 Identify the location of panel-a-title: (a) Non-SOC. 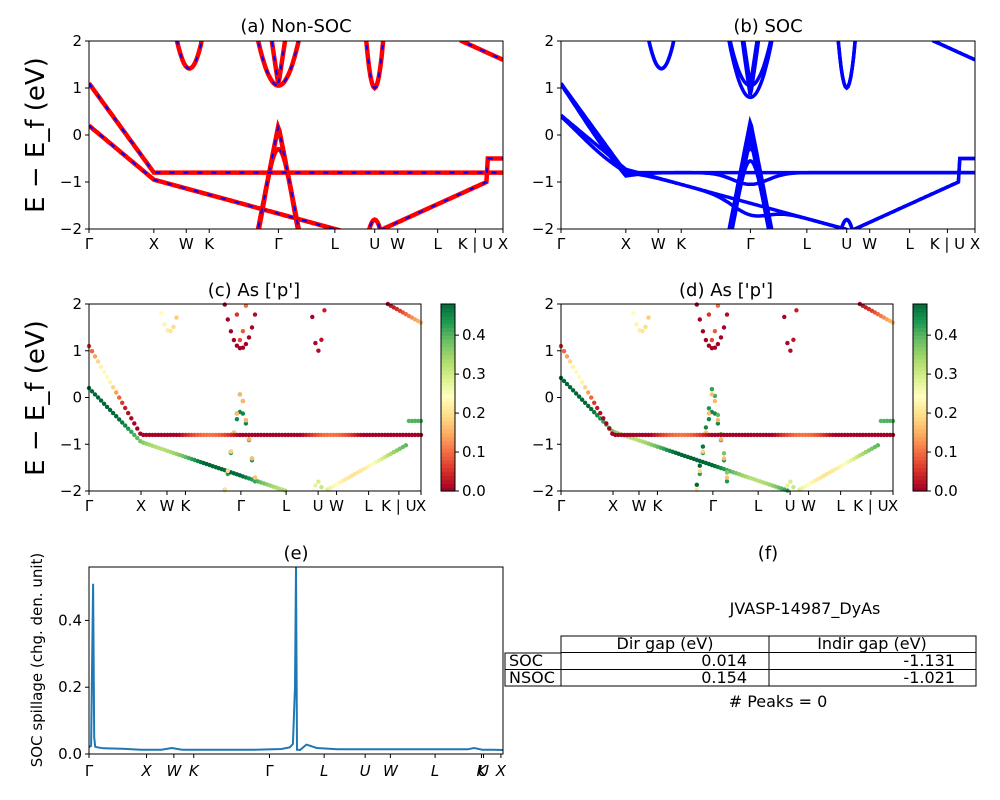
(295, 26).